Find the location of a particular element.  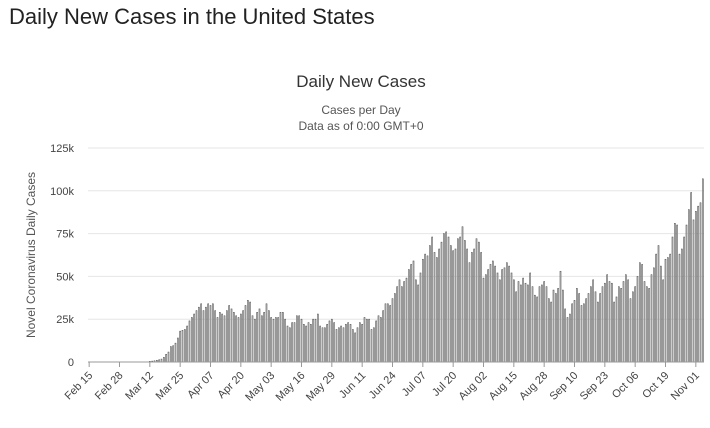

y-tick-label: 125k is located at coordinates (62, 149).